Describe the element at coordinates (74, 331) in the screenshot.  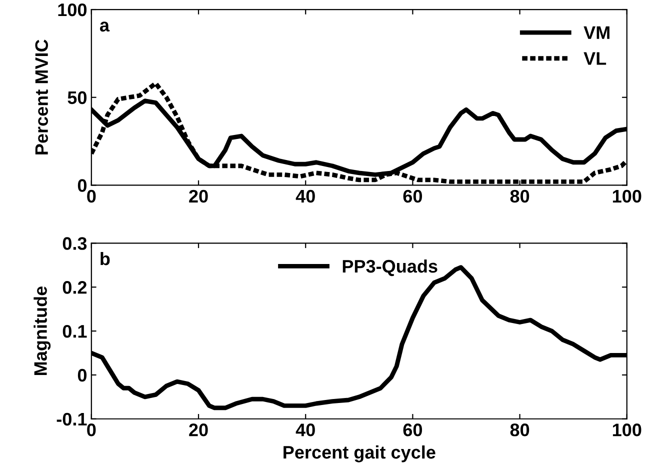
I see `y-tick-label: 0.1` at that location.